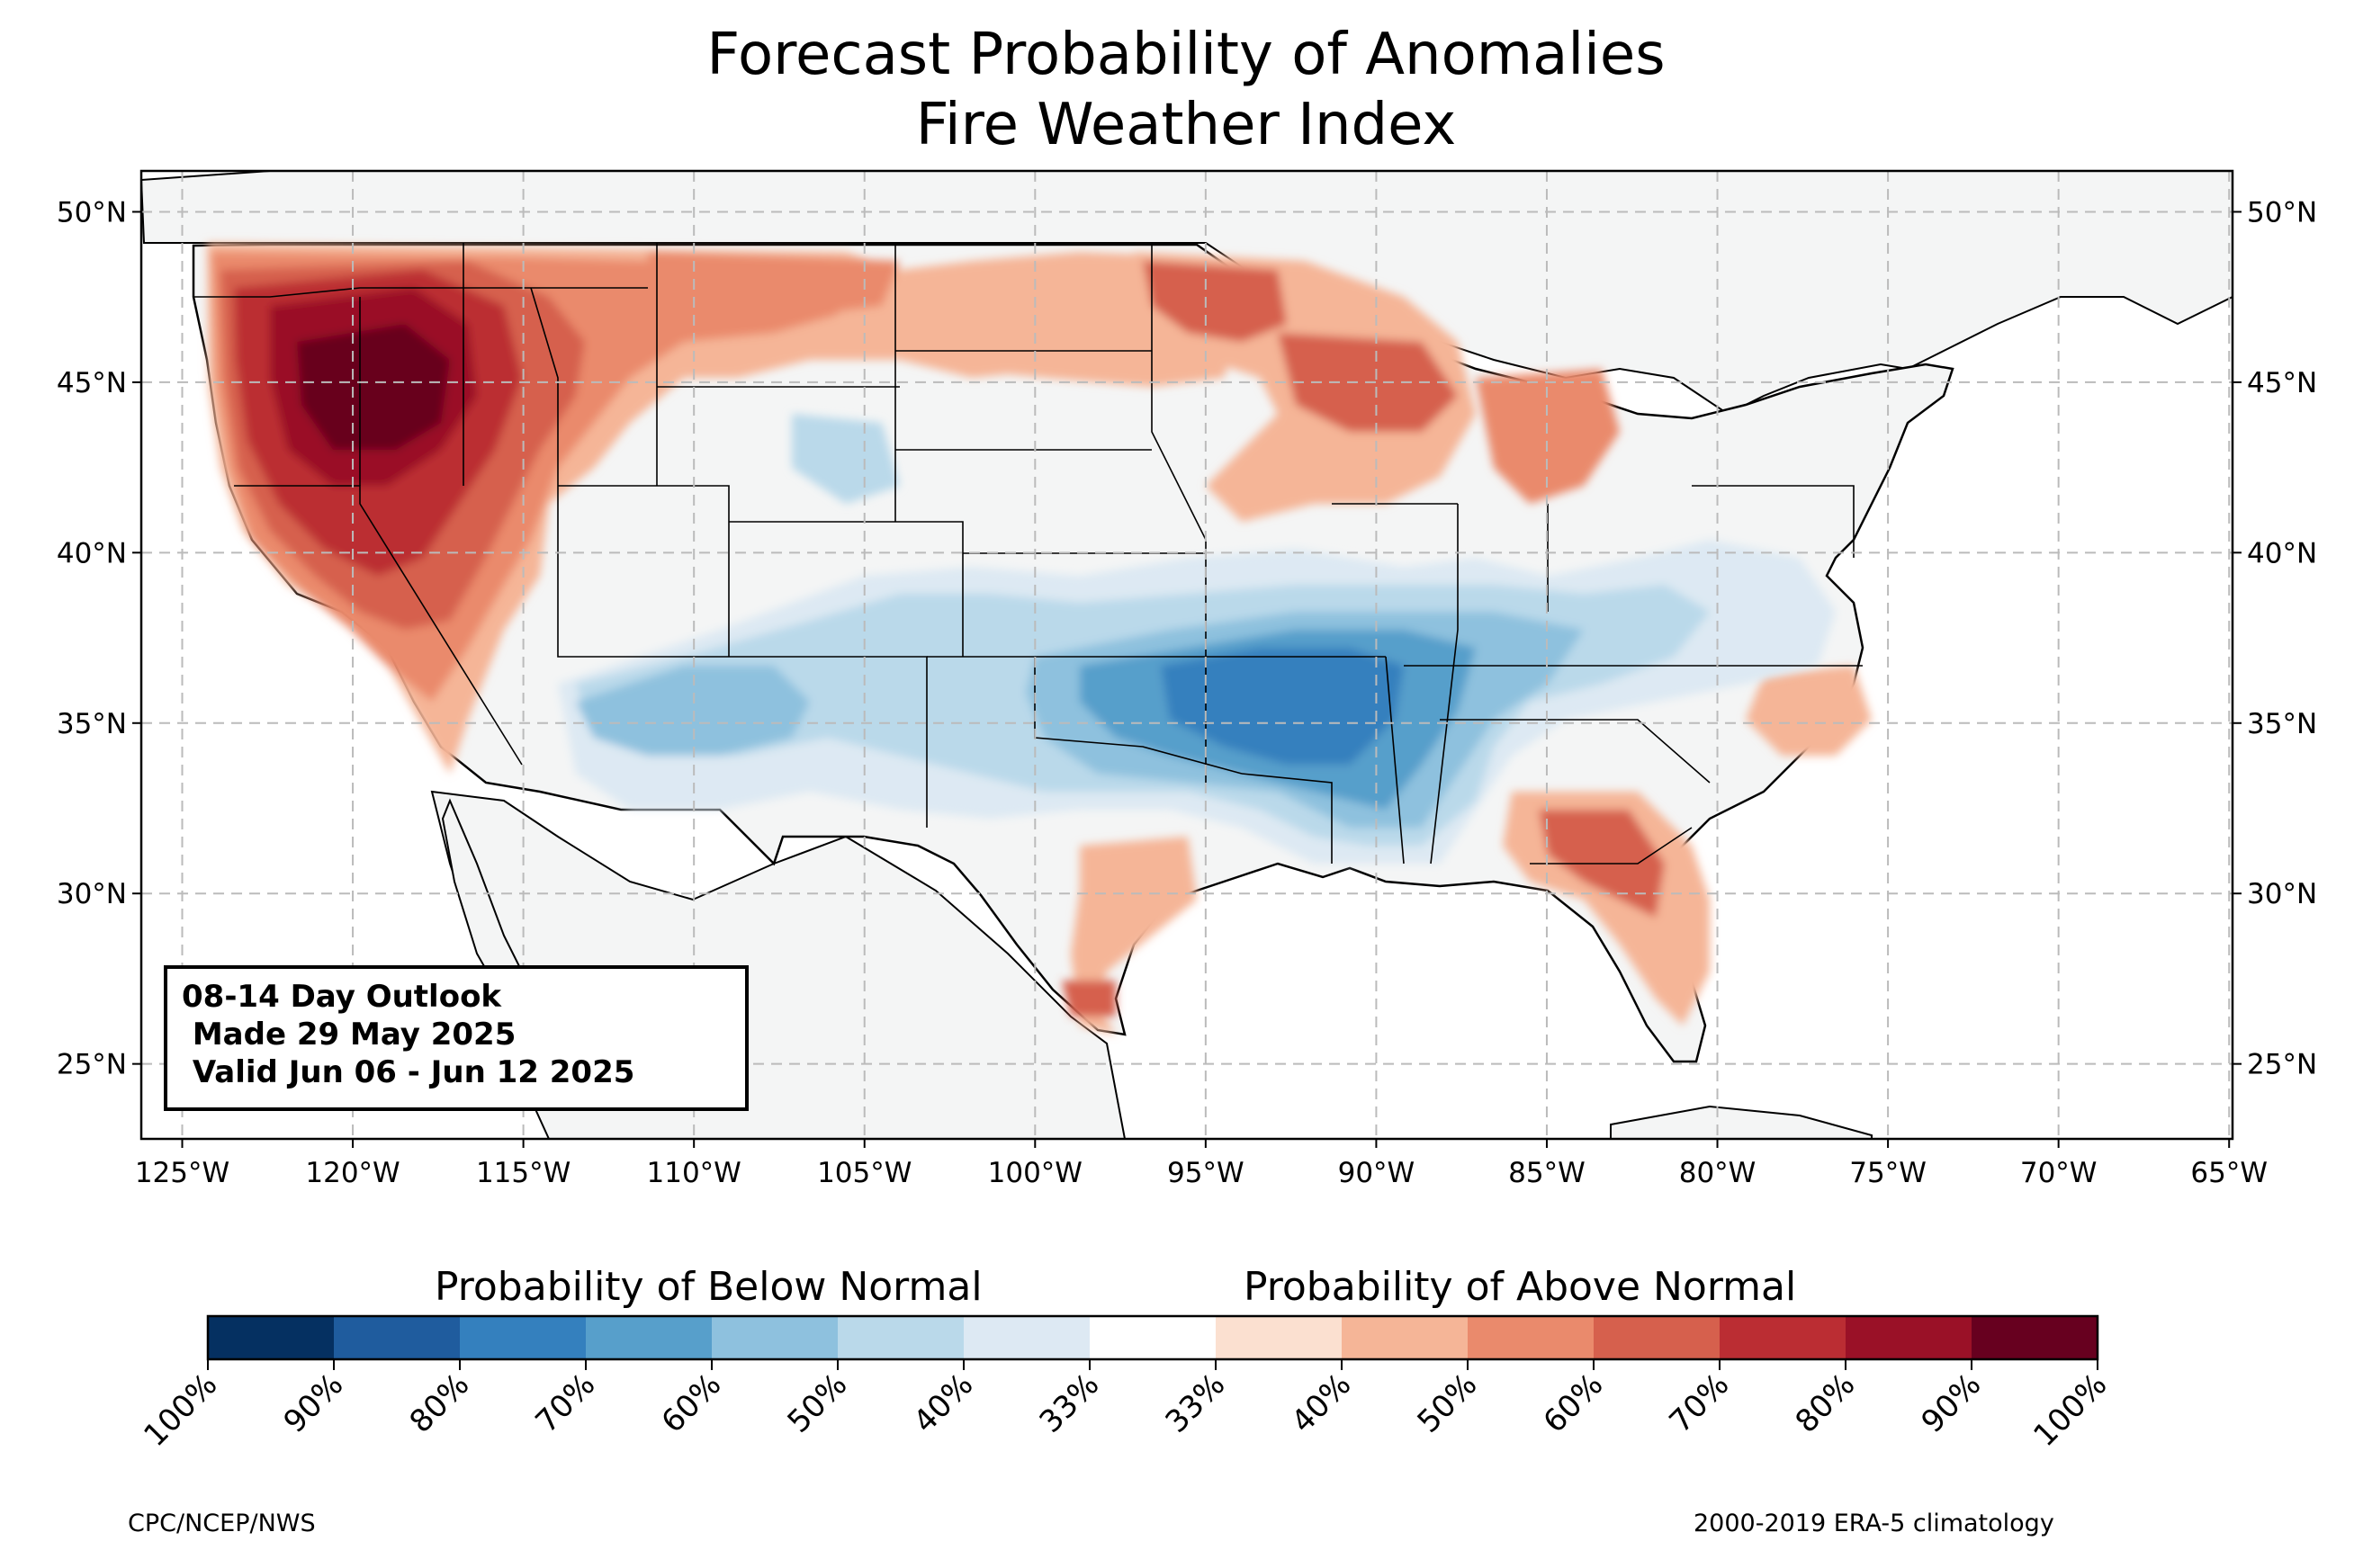 The image size is (2372, 1568). I want to click on lon-tick-label: 80°W, so click(1718, 1173).